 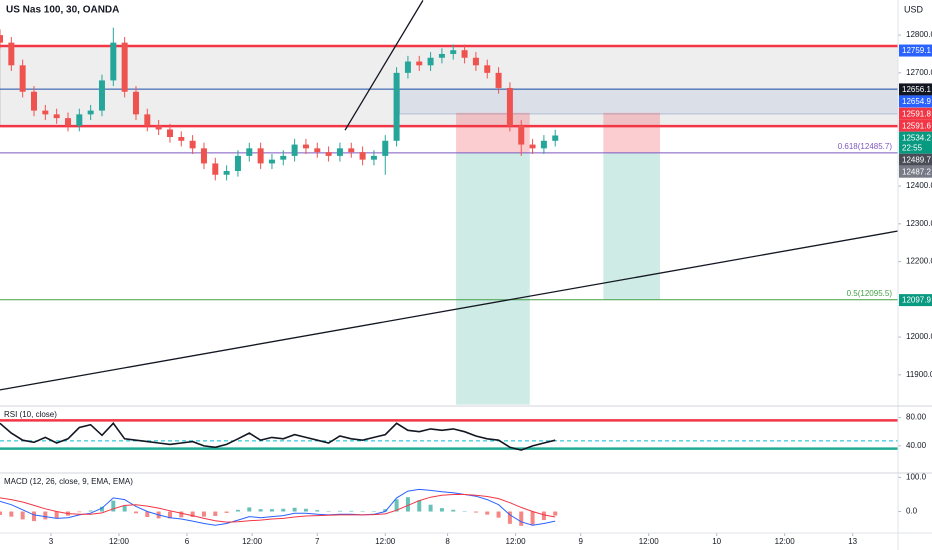 I want to click on position-stop, so click(x=632, y=132).